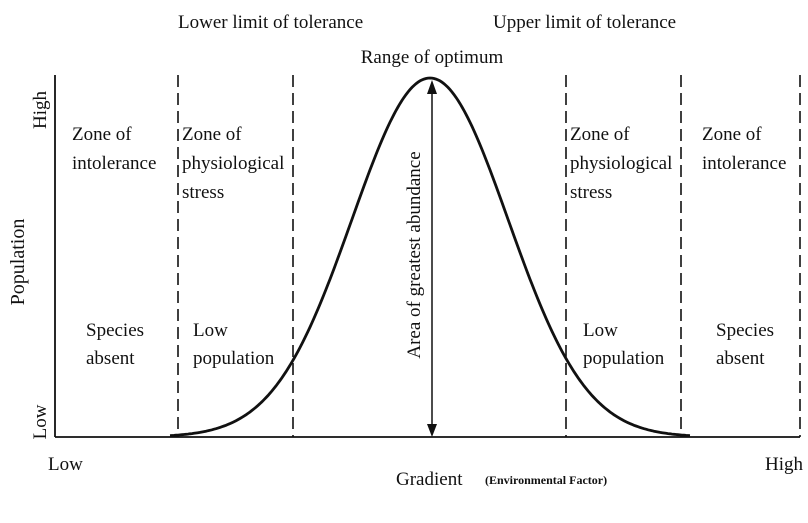 The image size is (808, 523). I want to click on lower-limit-label: Lower limit of tolerance, so click(270, 22).